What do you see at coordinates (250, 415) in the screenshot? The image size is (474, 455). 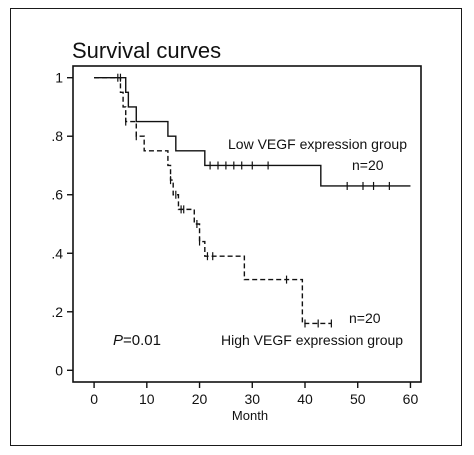 I see `x-axis-label: Month` at bounding box center [250, 415].